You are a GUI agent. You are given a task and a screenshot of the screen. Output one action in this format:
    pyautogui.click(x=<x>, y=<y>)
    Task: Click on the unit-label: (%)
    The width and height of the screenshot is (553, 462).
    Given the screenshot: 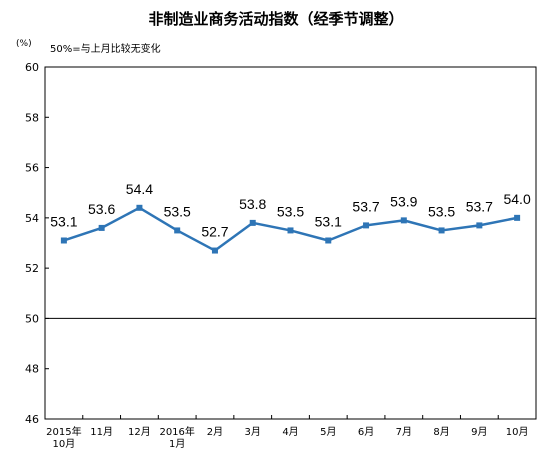 What is the action you would take?
    pyautogui.click(x=24, y=44)
    